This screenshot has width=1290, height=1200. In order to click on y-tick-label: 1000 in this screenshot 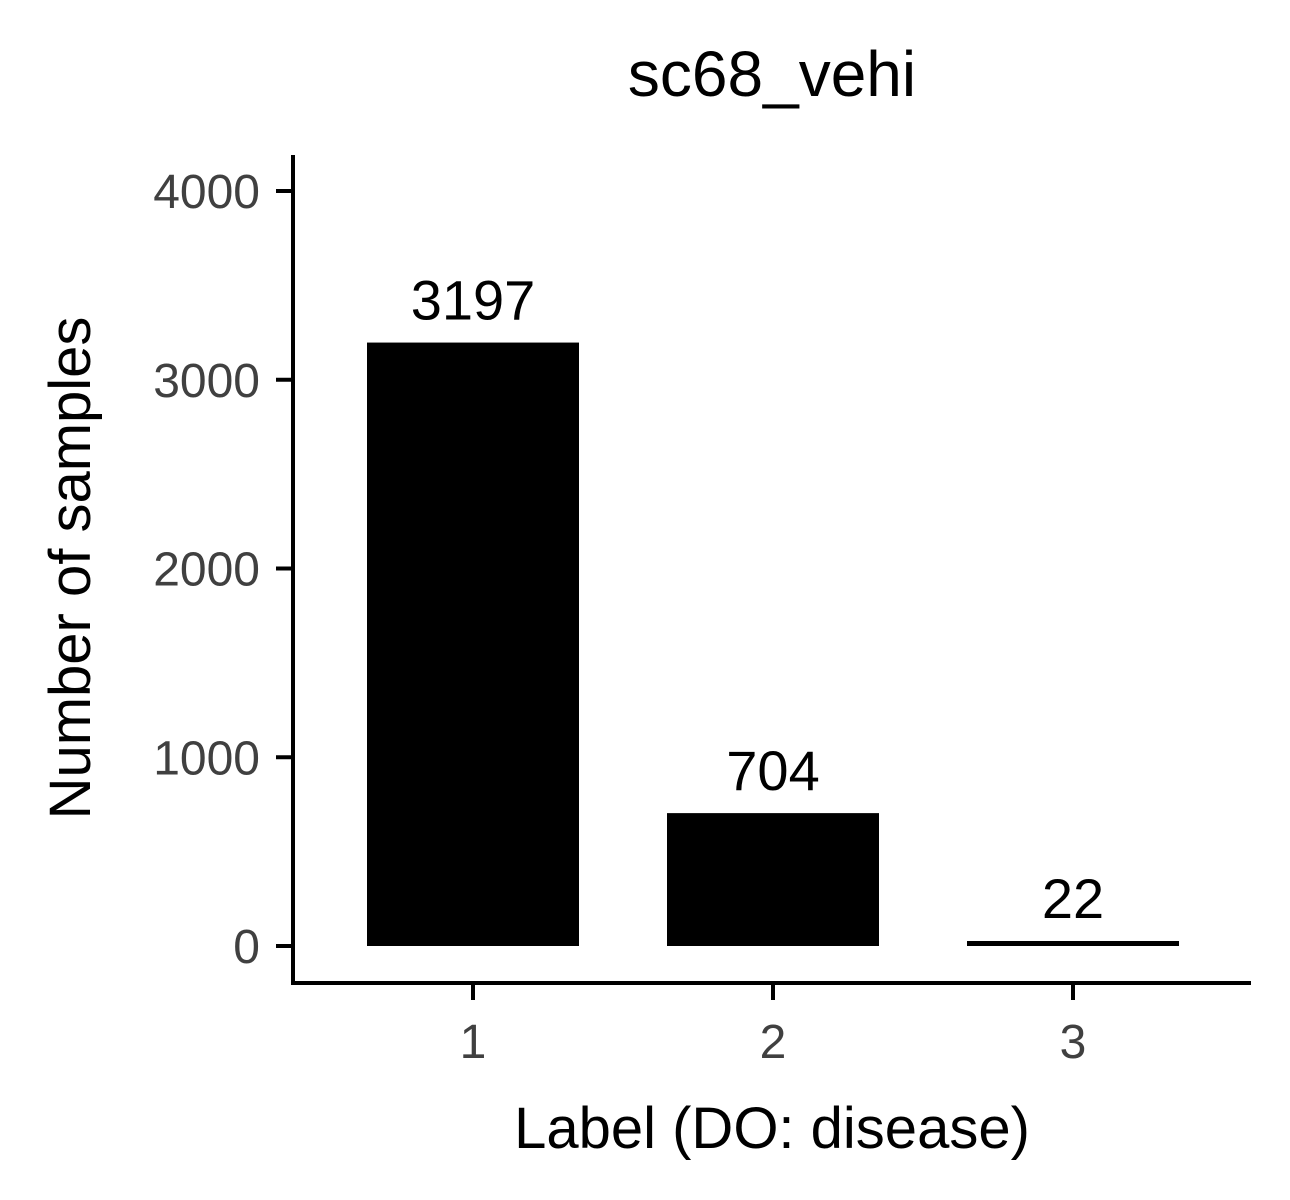, I will do `click(206, 758)`.